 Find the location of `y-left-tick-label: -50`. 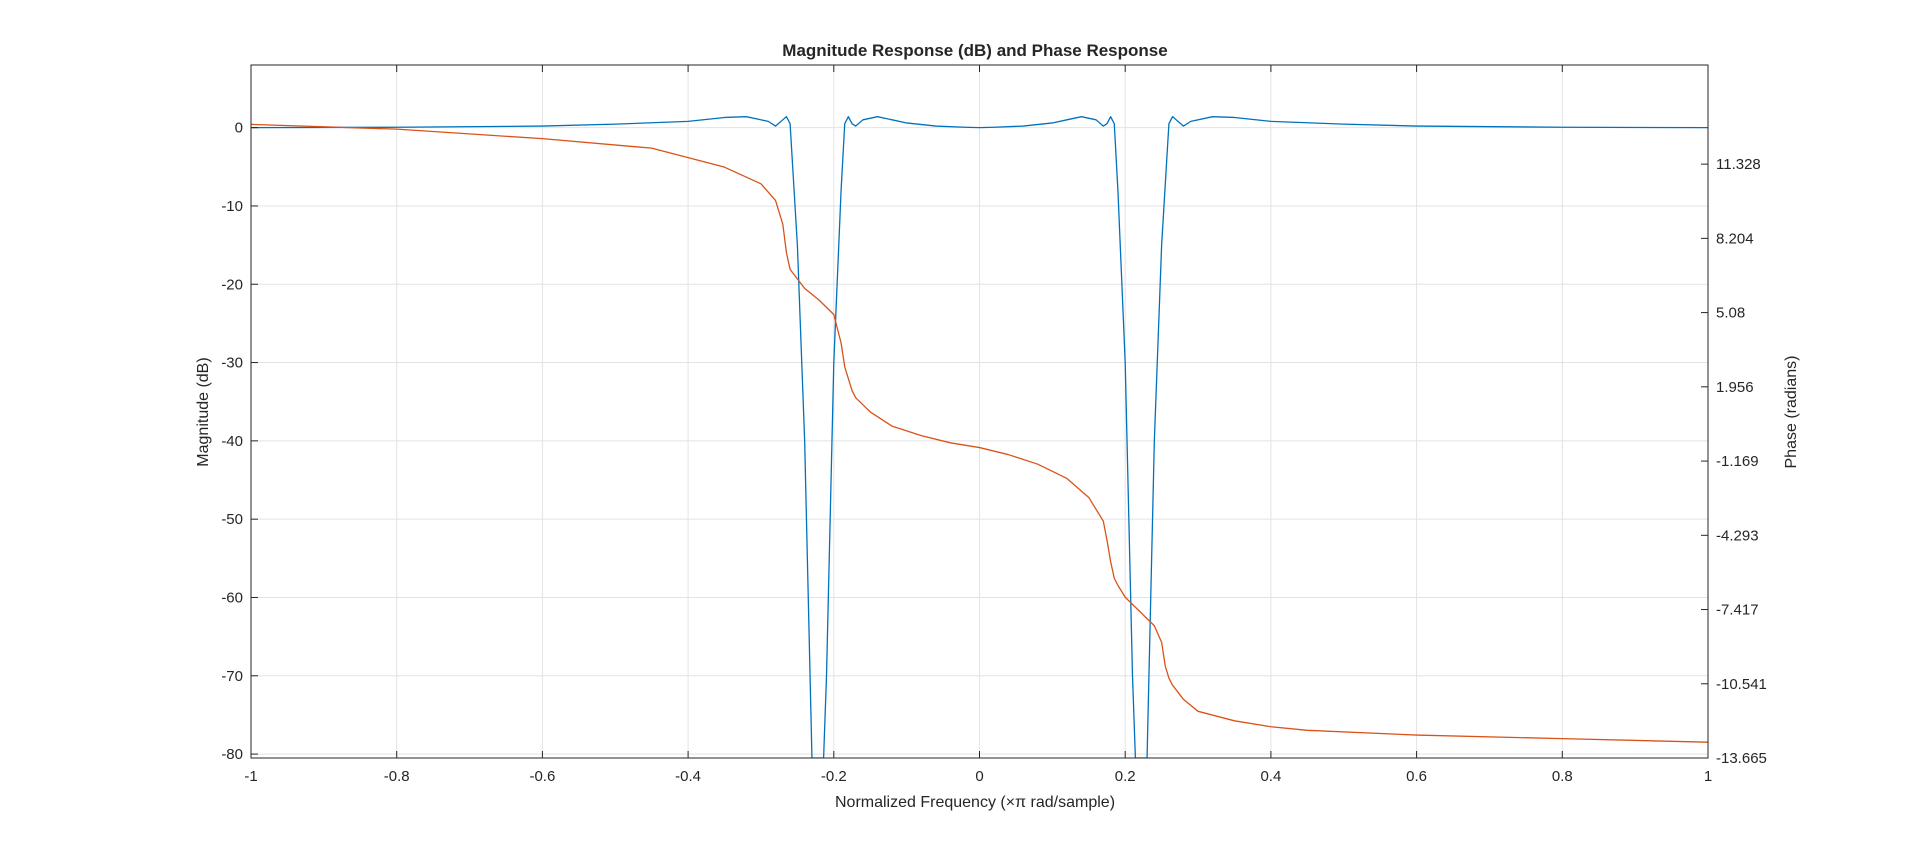

y-left-tick-label: -50 is located at coordinates (232, 519).